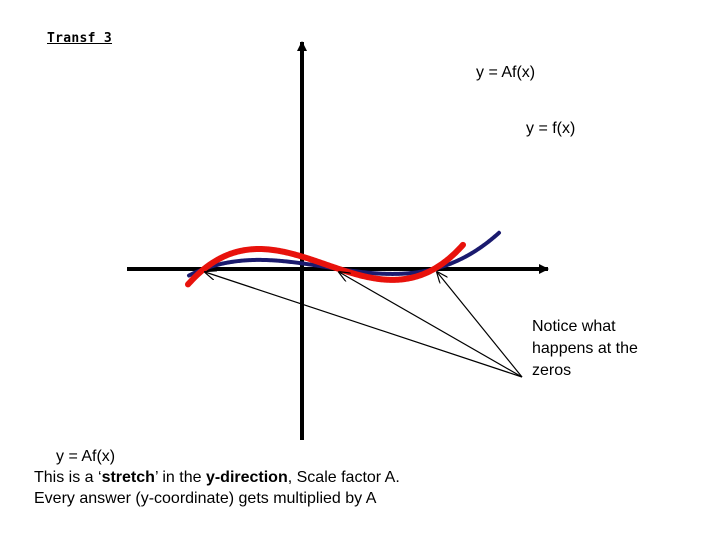 The width and height of the screenshot is (720, 540). What do you see at coordinates (80, 38) in the screenshot?
I see `slide-title: Transf 3` at bounding box center [80, 38].